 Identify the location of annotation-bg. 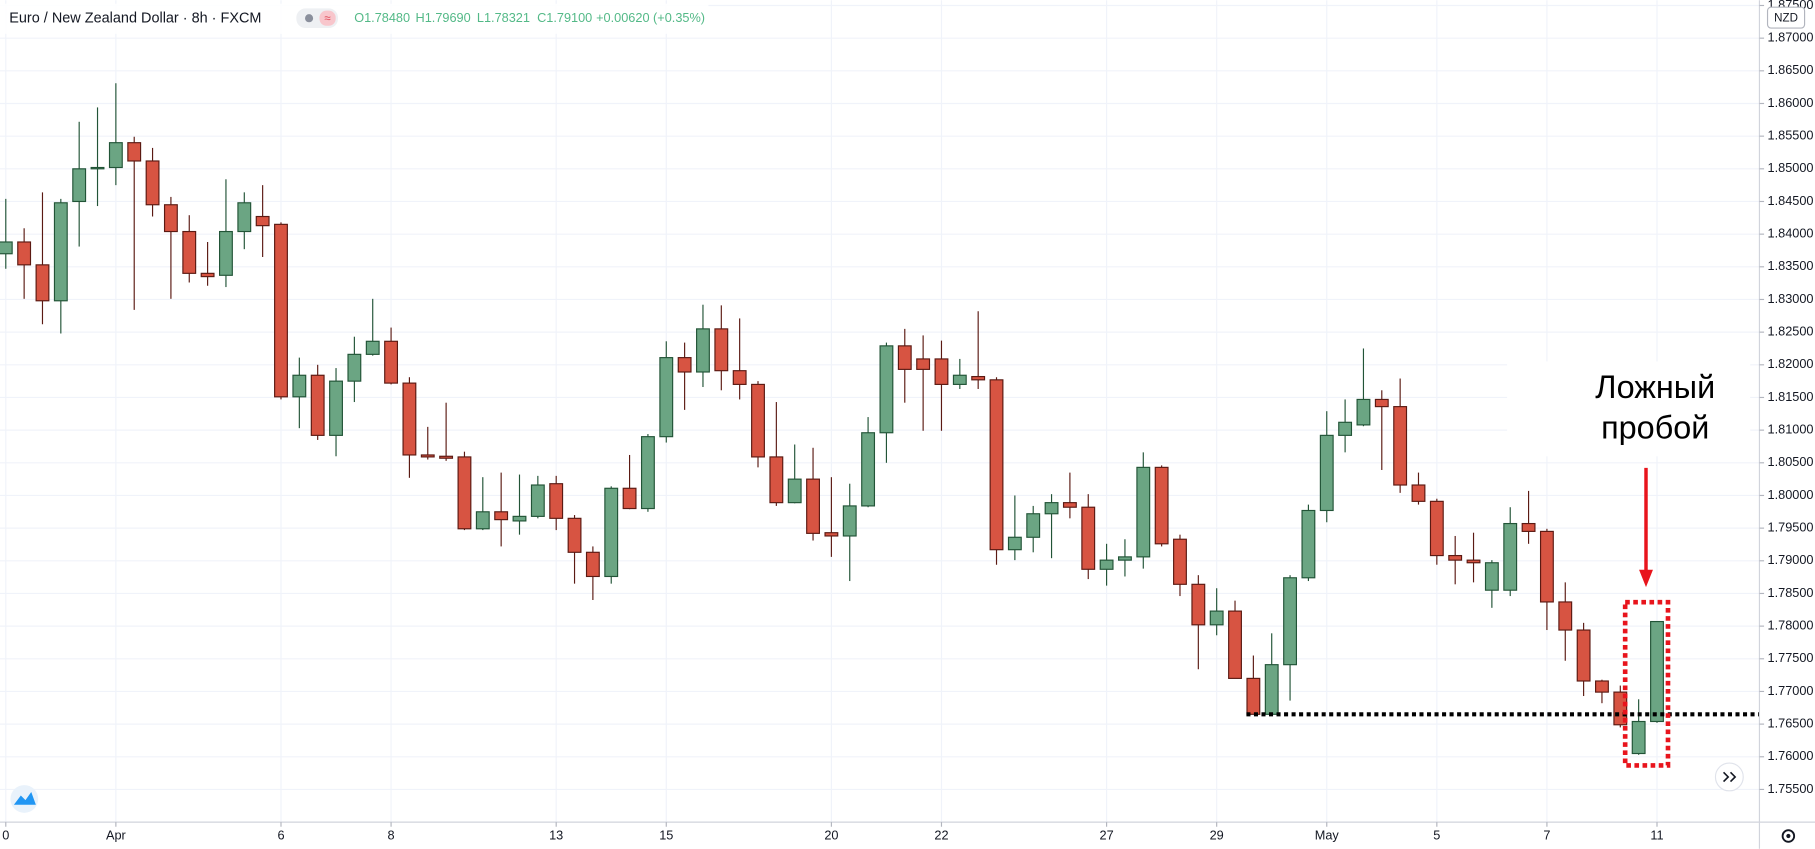
(1629, 409).